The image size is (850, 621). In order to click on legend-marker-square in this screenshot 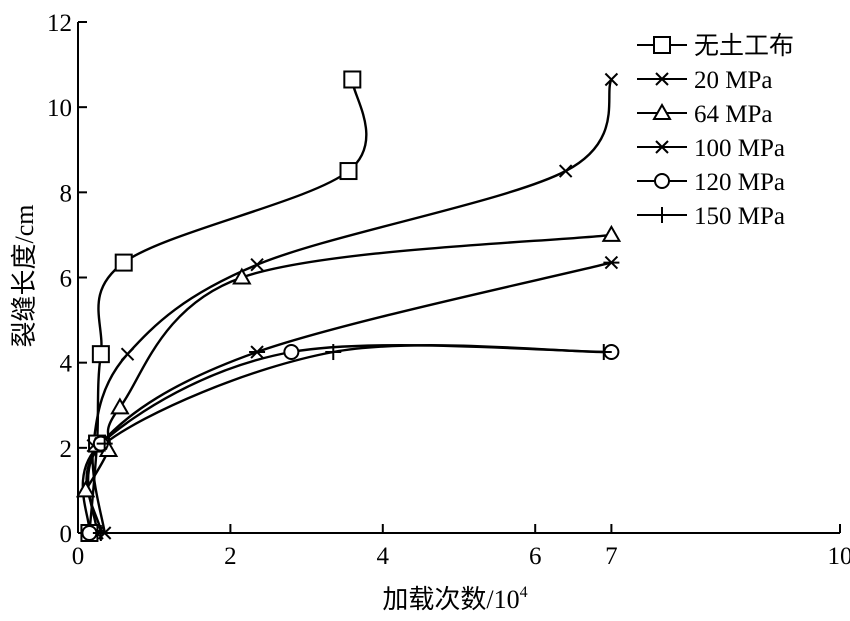, I will do `click(662, 45)`.